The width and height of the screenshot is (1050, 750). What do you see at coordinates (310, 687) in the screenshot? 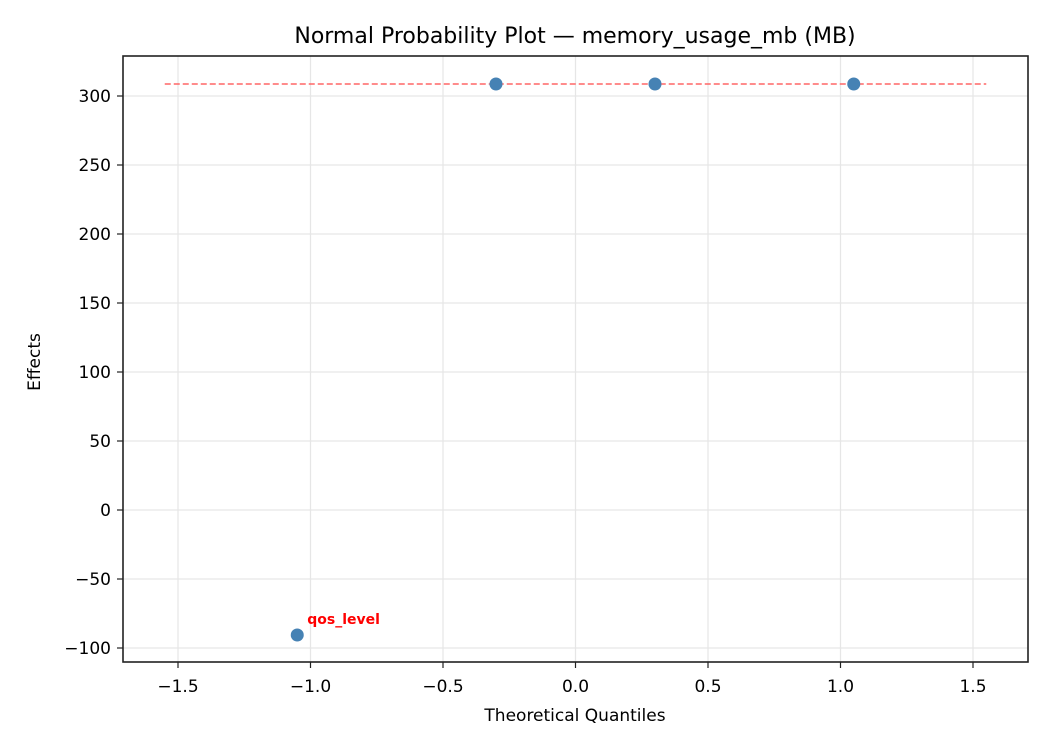
I see `x-tick-label: −1.0` at bounding box center [310, 687].